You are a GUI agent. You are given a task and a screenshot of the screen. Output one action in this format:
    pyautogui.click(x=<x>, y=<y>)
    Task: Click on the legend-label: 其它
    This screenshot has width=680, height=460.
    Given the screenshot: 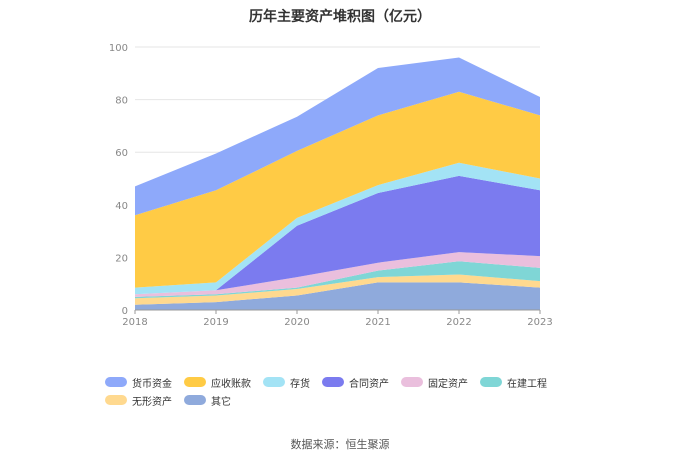 What is the action you would take?
    pyautogui.click(x=221, y=402)
    